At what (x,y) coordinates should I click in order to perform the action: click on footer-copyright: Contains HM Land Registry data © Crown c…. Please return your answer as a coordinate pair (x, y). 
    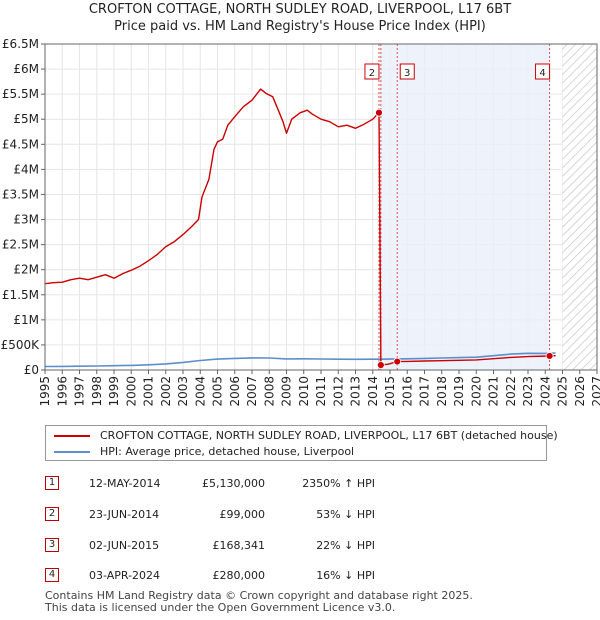
    Looking at the image, I should click on (259, 595).